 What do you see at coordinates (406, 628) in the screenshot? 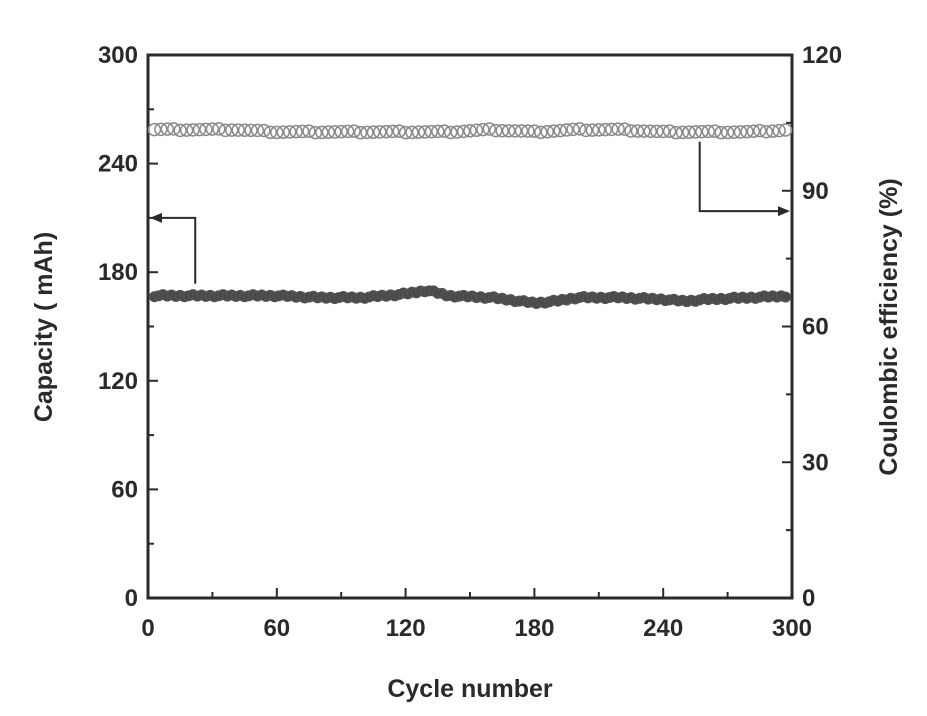
I see `x-tick-label: 120` at bounding box center [406, 628].